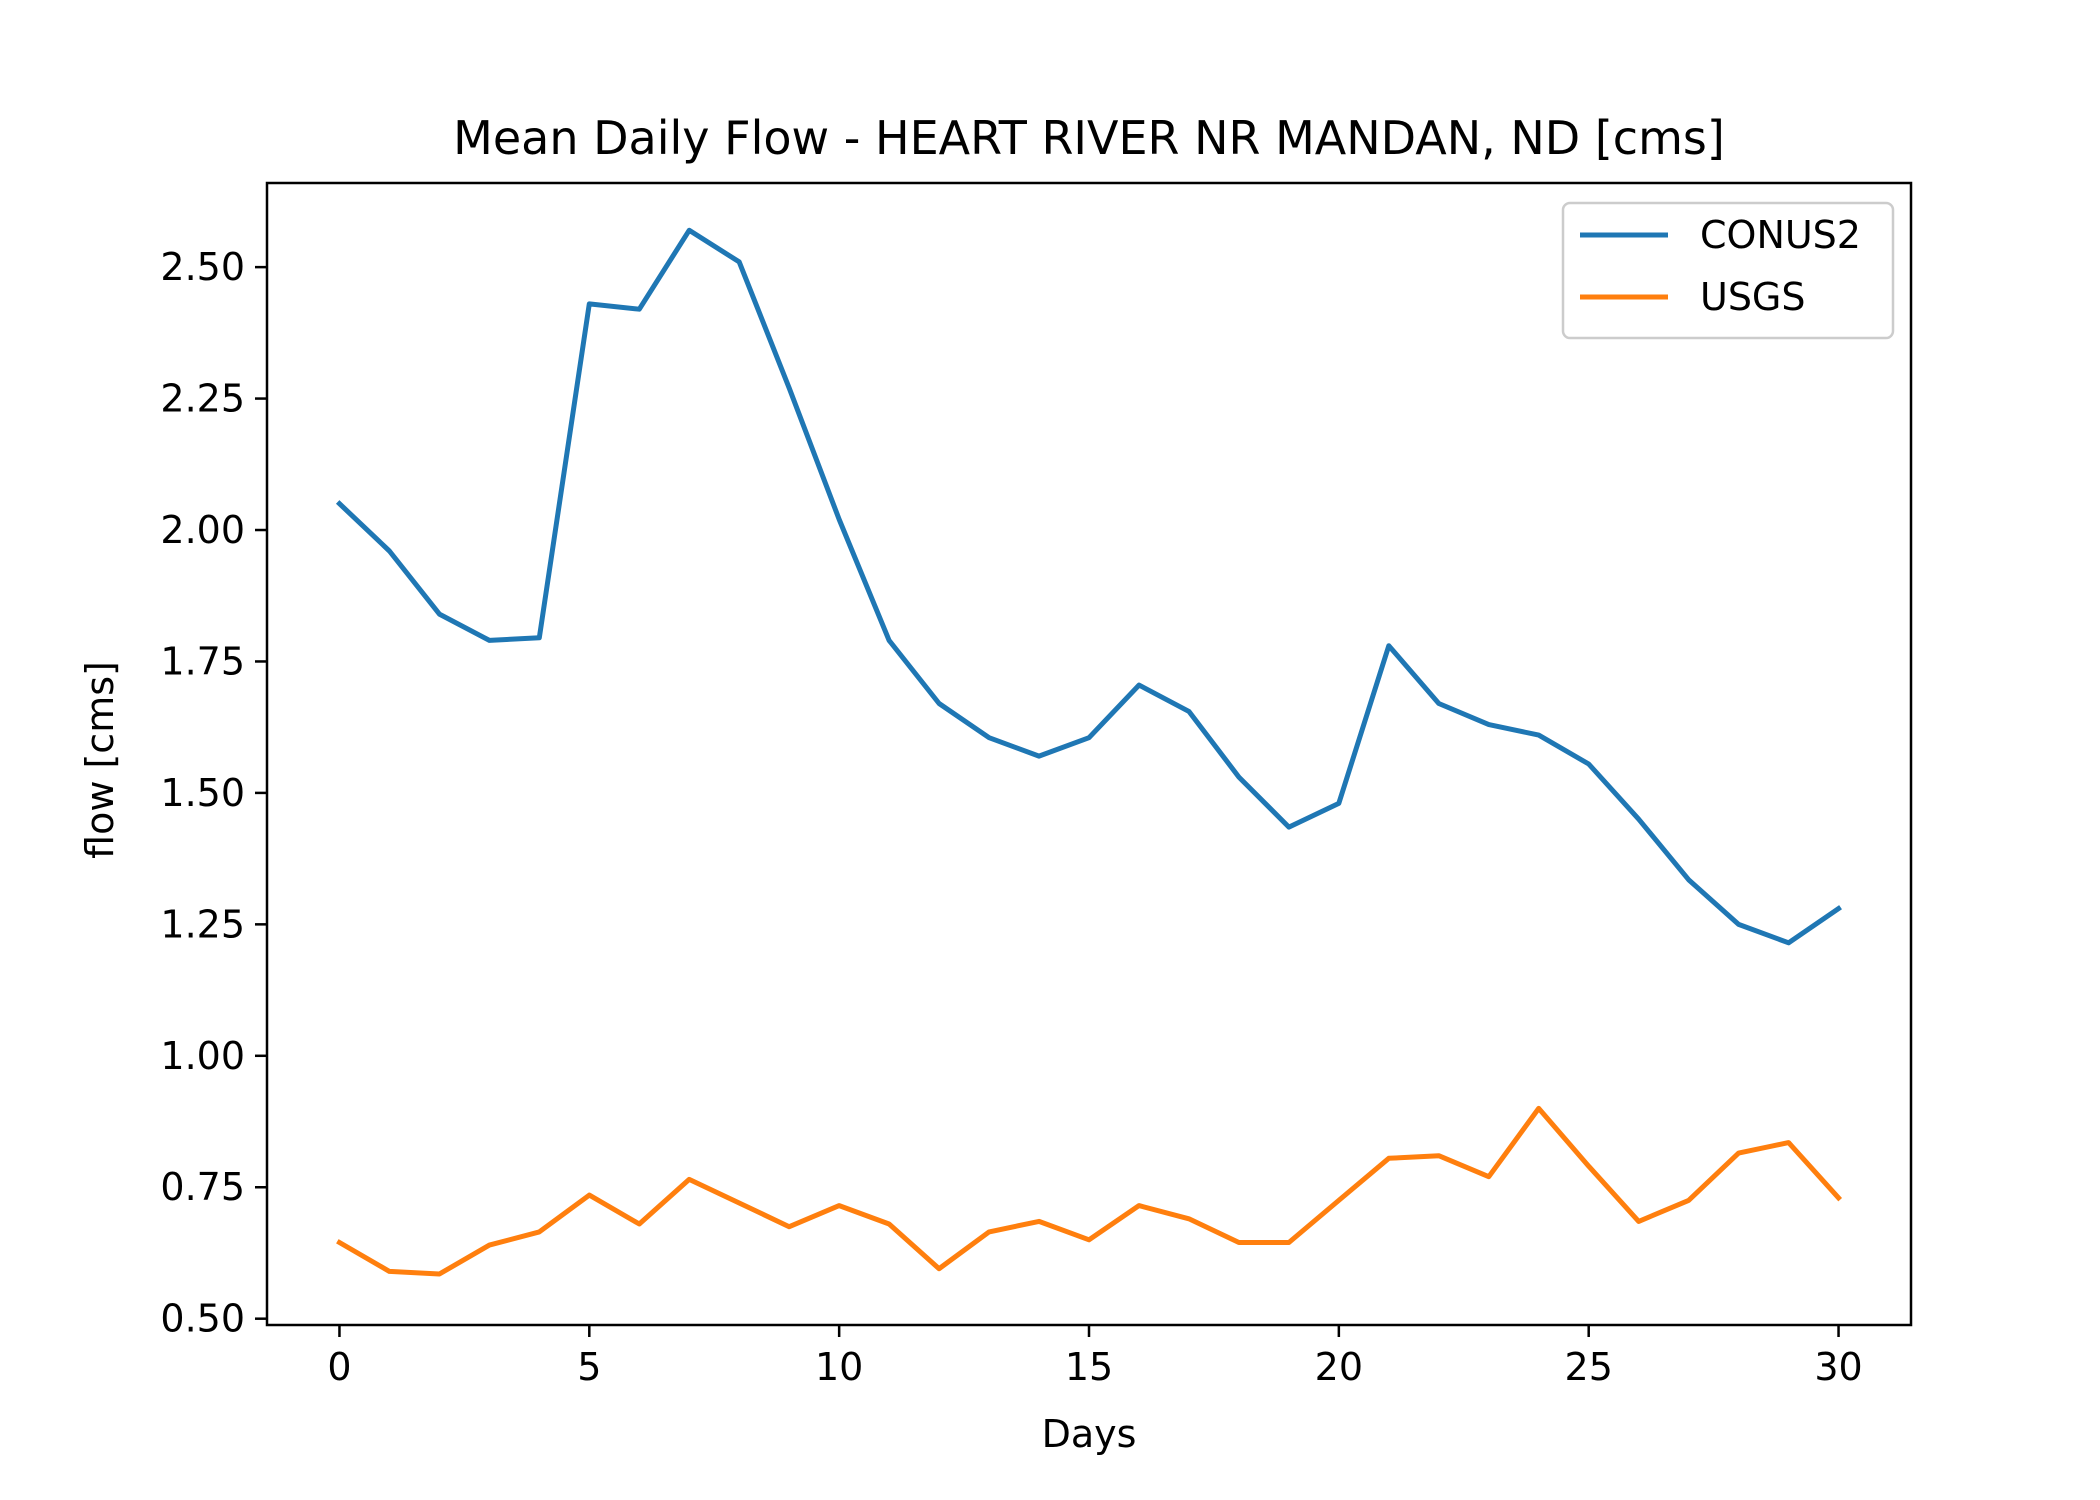 The image size is (2100, 1500). What do you see at coordinates (202, 924) in the screenshot?
I see `y-tick-label: 1.25` at bounding box center [202, 924].